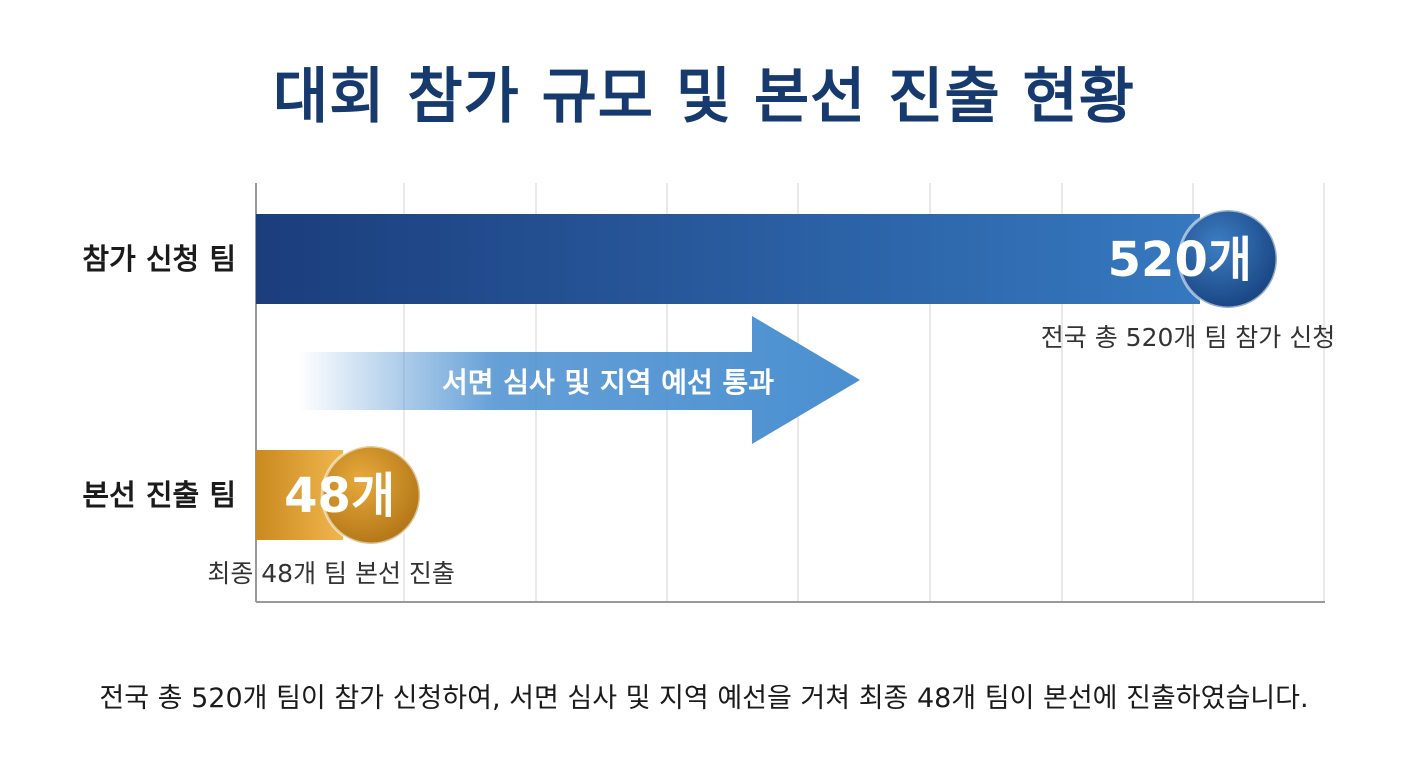 This screenshot has width=1408, height=768. What do you see at coordinates (159, 495) in the screenshot?
I see `category-label: 본선 진출 팀` at bounding box center [159, 495].